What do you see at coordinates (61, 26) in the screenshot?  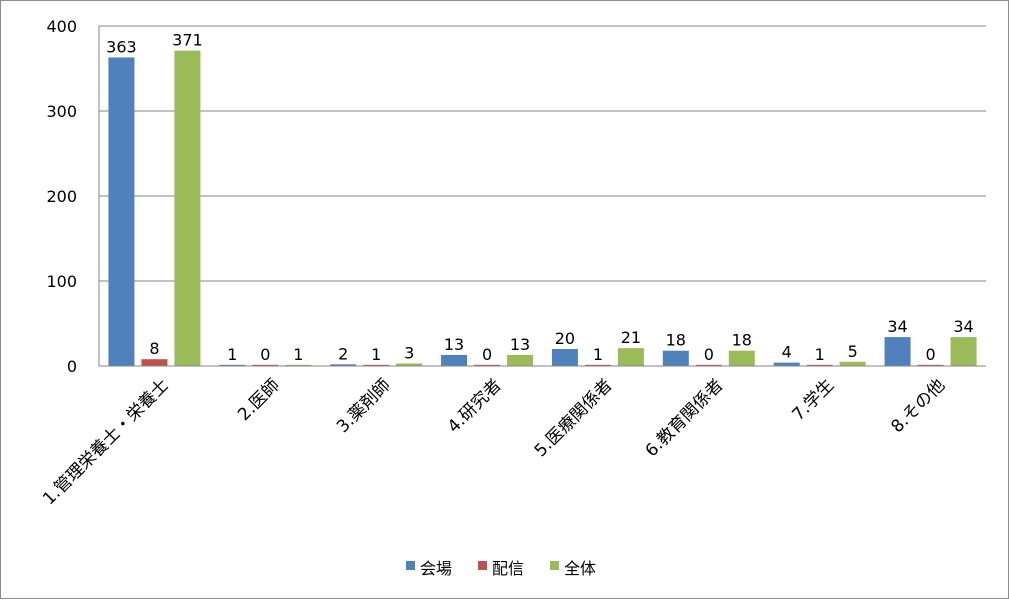 I see `y-tick-label: 400` at bounding box center [61, 26].